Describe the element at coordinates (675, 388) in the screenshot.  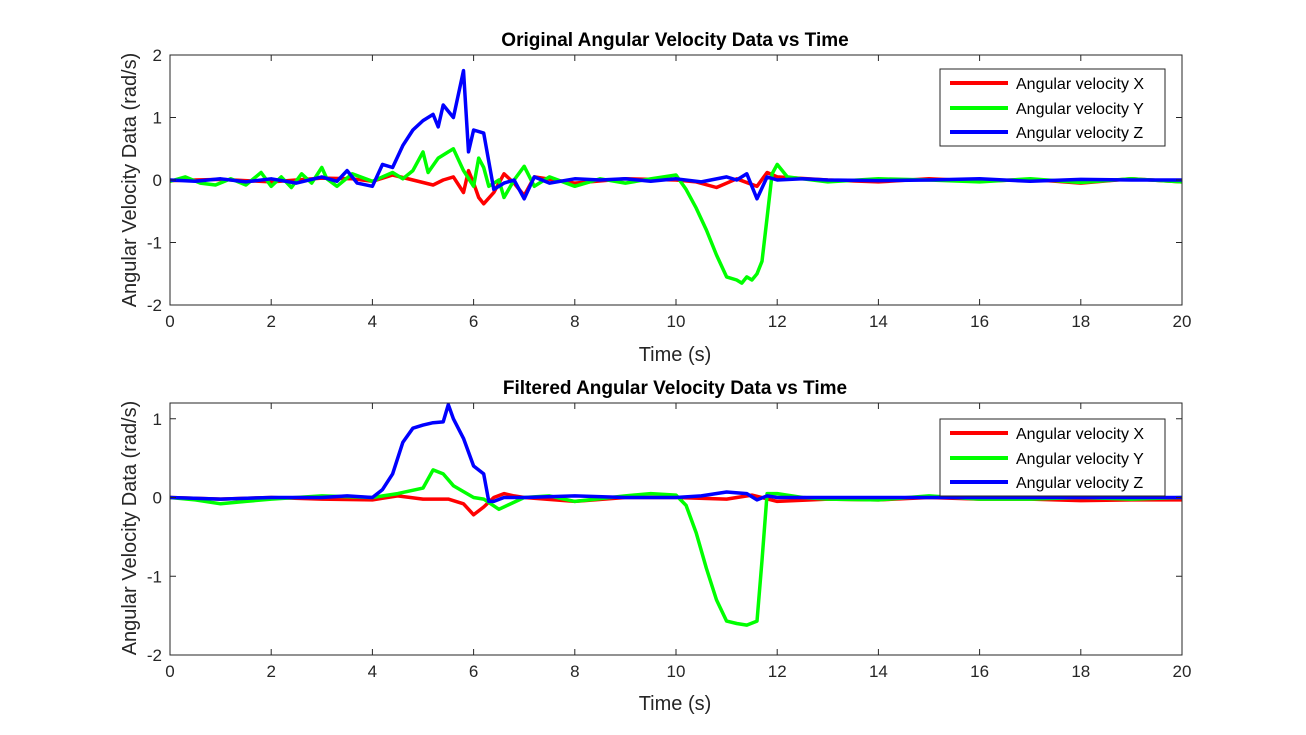
I see `plot-title: Filtered Angular Velocity Data vs Time` at that location.